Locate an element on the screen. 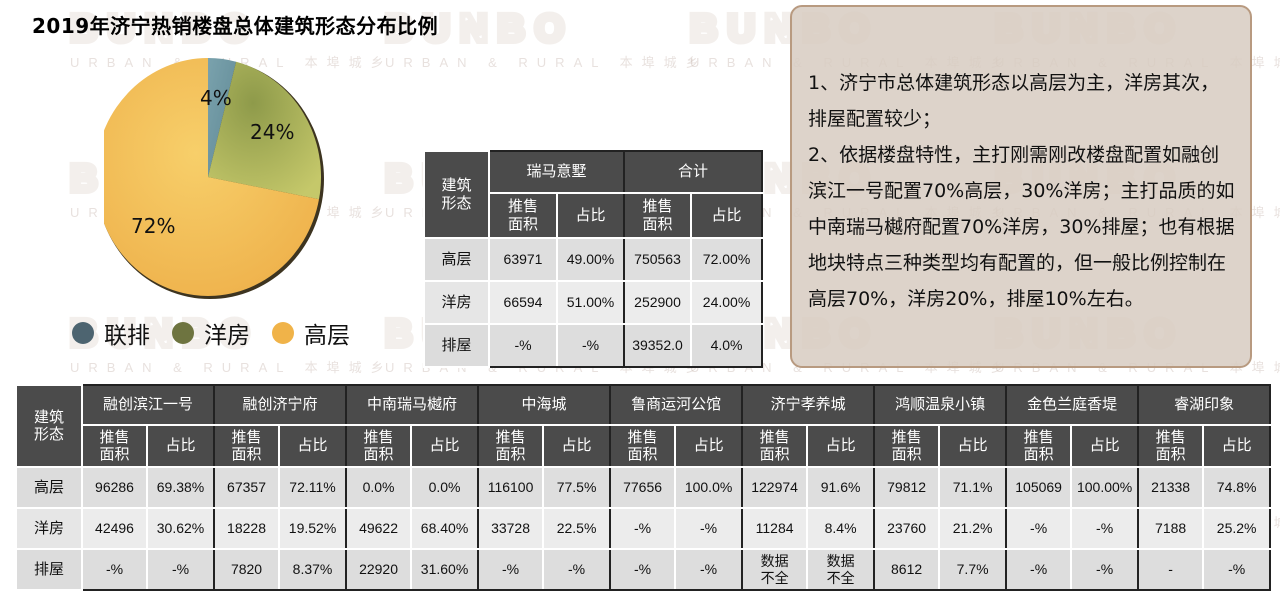 The width and height of the screenshot is (1280, 598). table-cell: 21.2% is located at coordinates (973, 528).